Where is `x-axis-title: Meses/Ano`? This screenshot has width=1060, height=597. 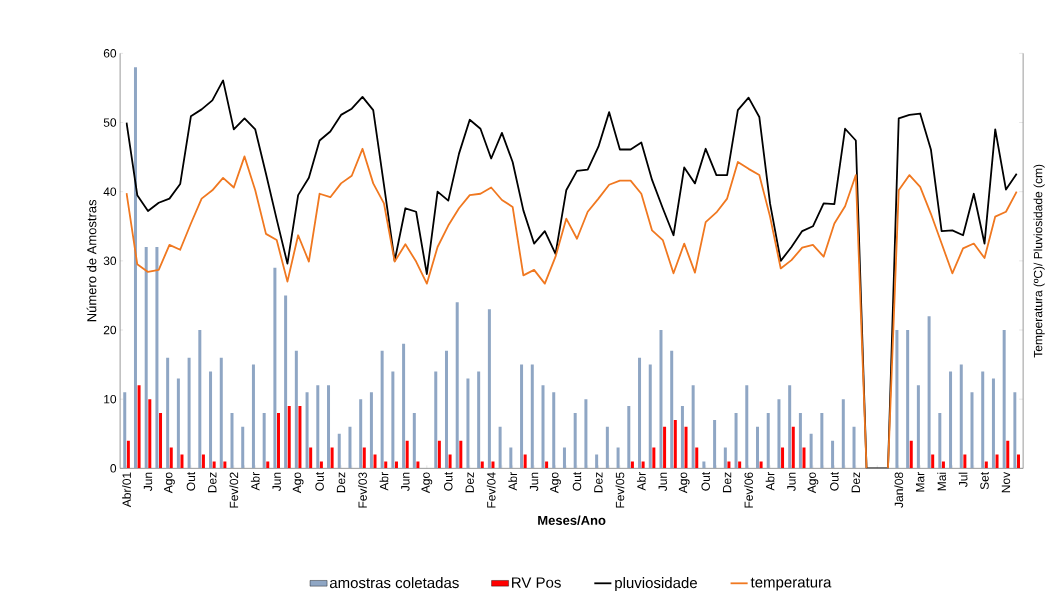
x-axis-title: Meses/Ano is located at coordinates (572, 520).